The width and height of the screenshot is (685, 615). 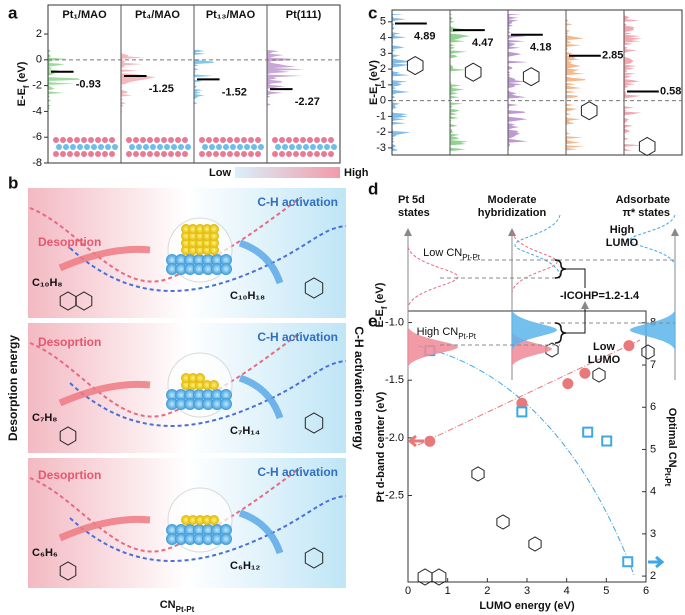 I want to click on icohp-label: -ICOHP=1.2-1.4, so click(x=600, y=296).